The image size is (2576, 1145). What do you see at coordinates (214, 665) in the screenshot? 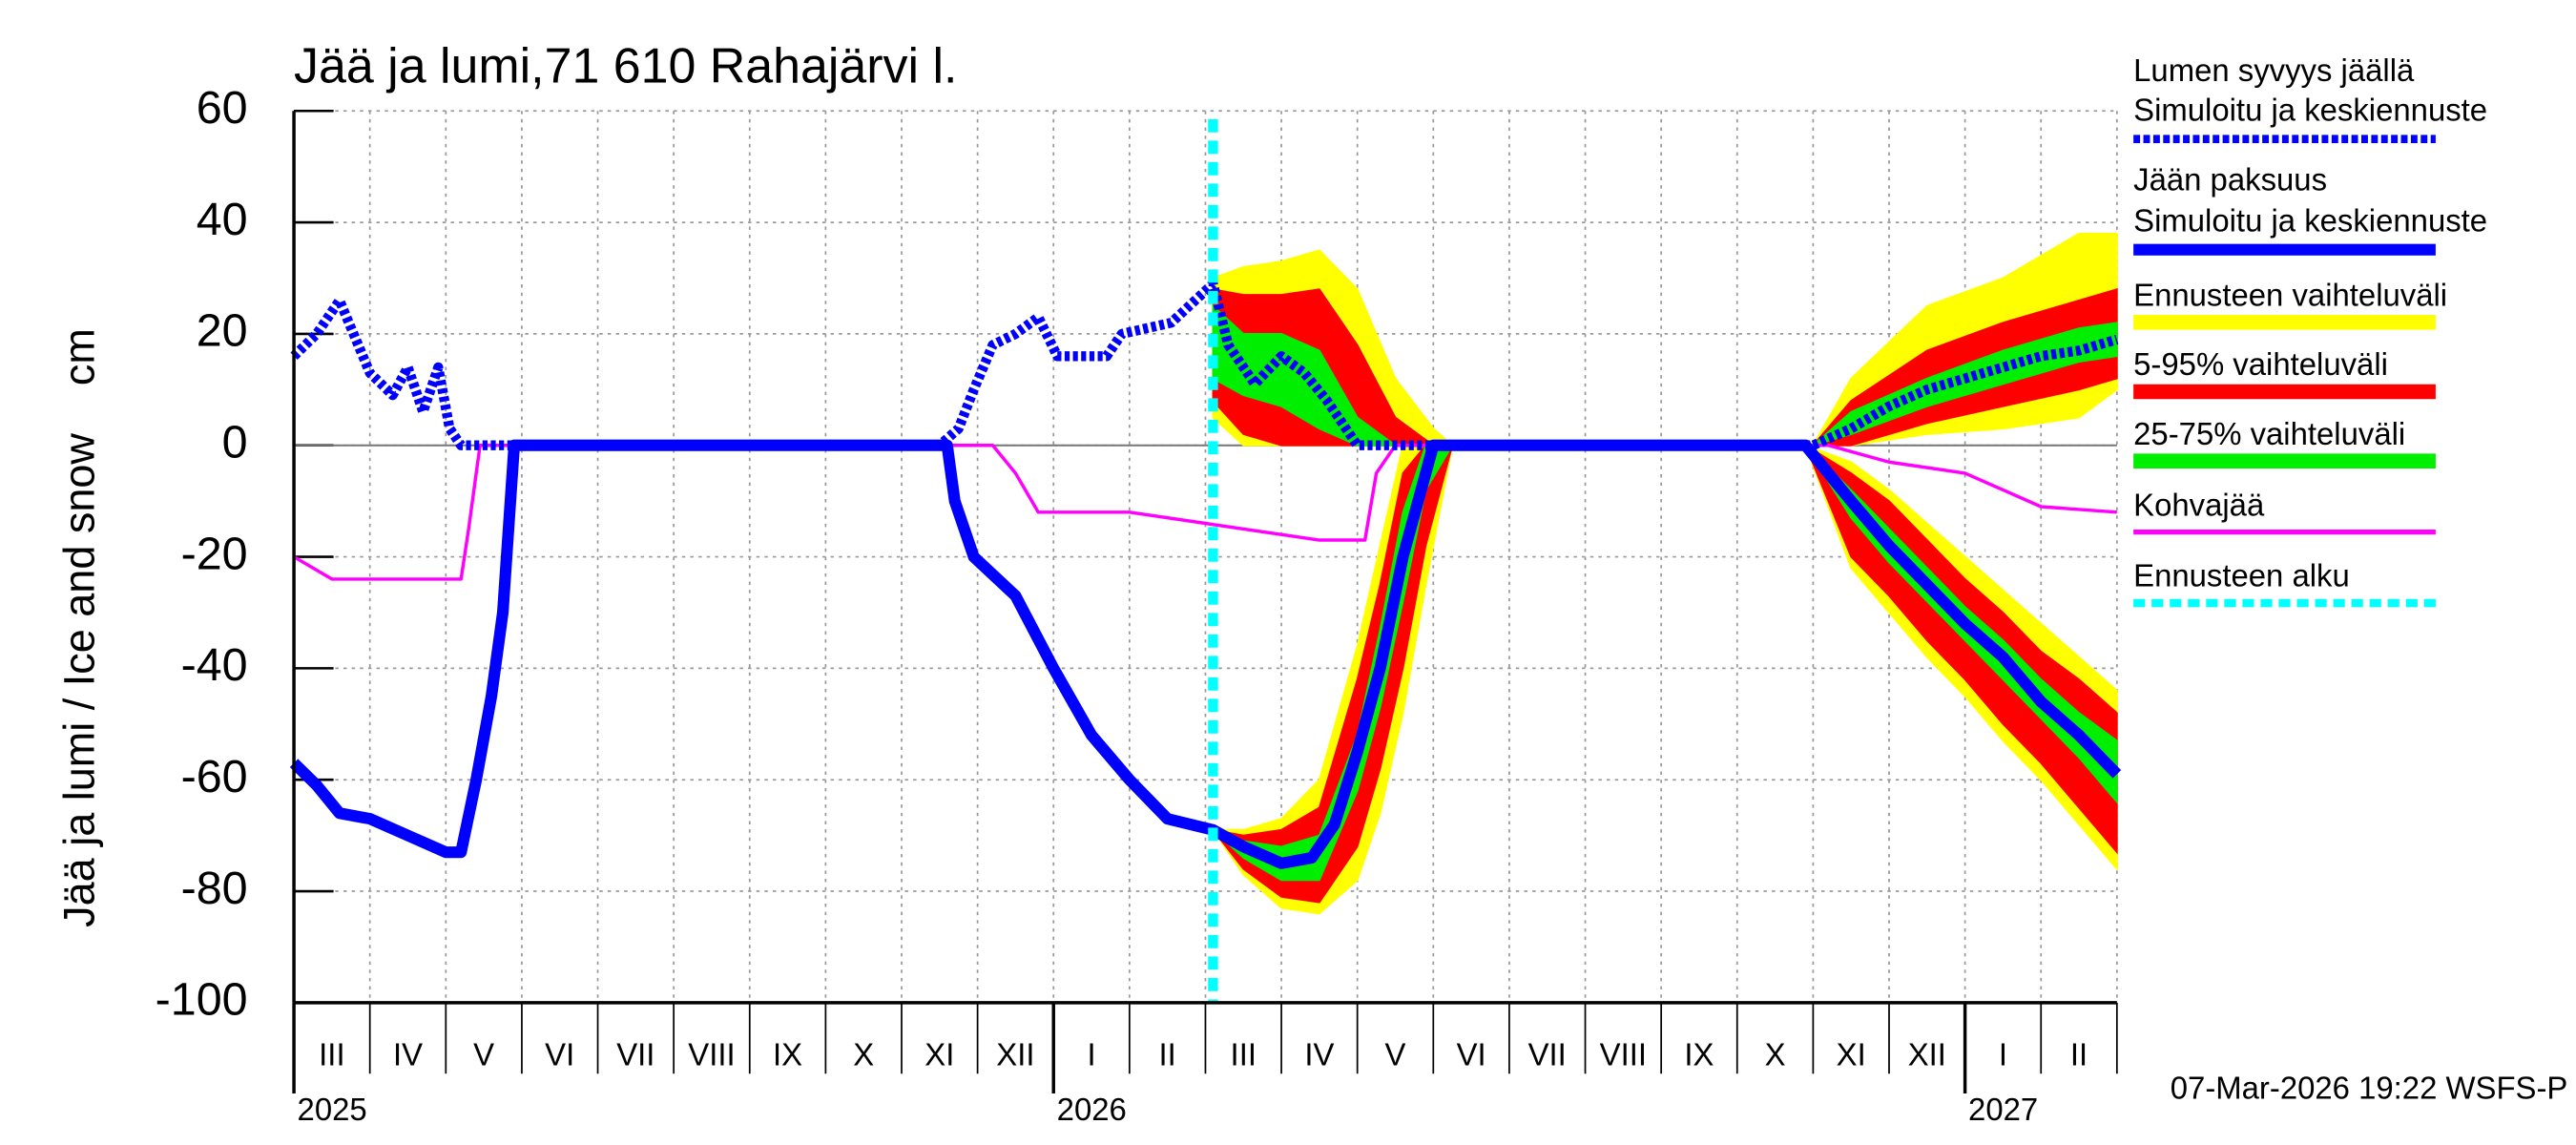
I see `y-tick-label: -40` at bounding box center [214, 665].